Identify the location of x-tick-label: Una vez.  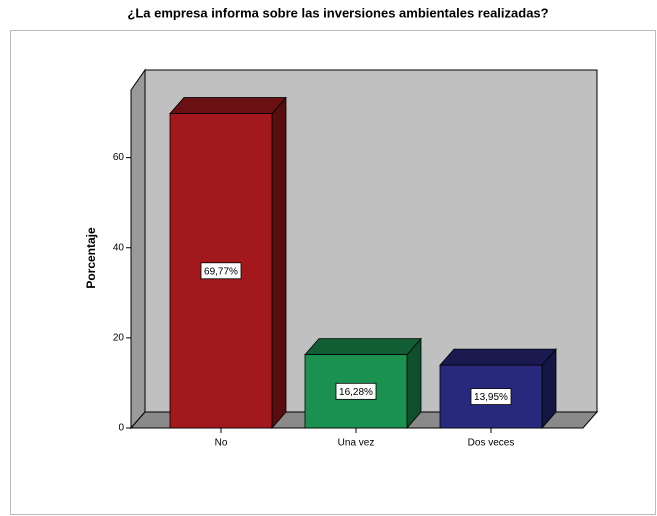
(356, 443).